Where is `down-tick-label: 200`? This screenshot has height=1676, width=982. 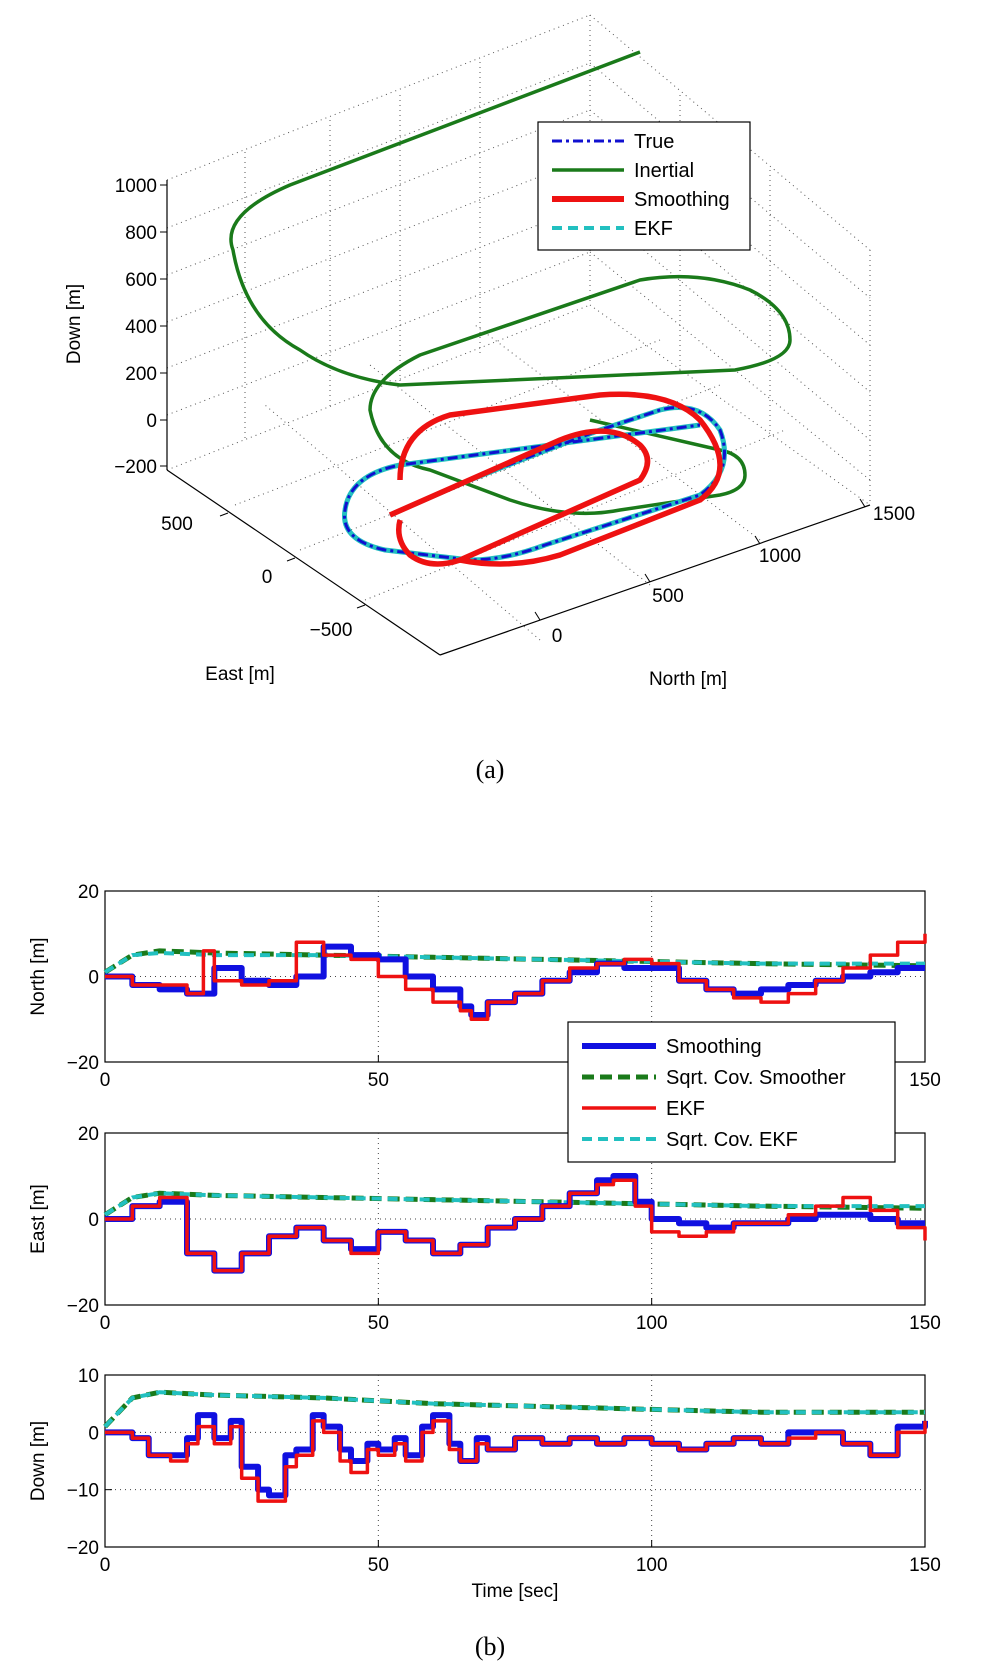 down-tick-label: 200 is located at coordinates (141, 374).